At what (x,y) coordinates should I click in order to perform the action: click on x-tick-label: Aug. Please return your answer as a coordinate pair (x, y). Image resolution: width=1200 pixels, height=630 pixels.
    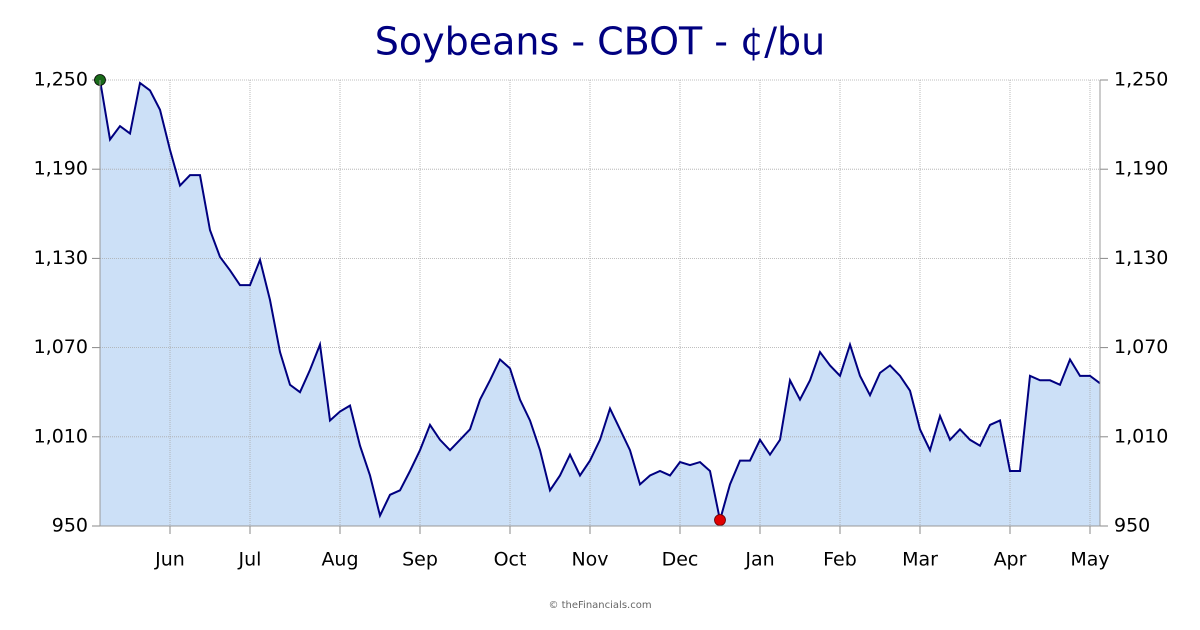
    Looking at the image, I should click on (339, 560).